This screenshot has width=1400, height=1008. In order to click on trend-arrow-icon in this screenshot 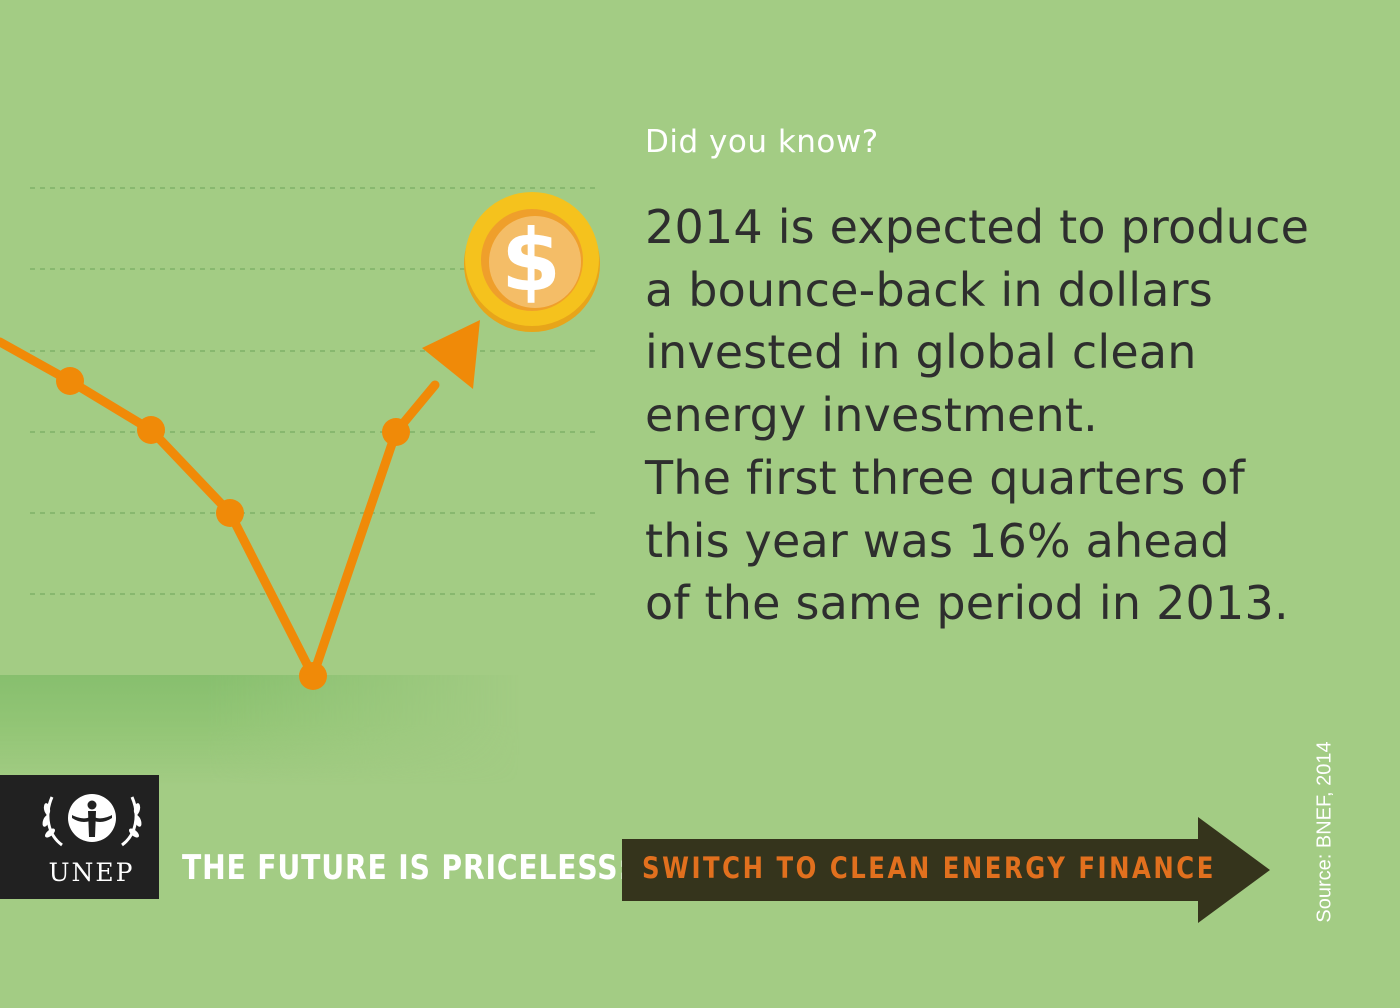, I will do `click(240, 505)`.